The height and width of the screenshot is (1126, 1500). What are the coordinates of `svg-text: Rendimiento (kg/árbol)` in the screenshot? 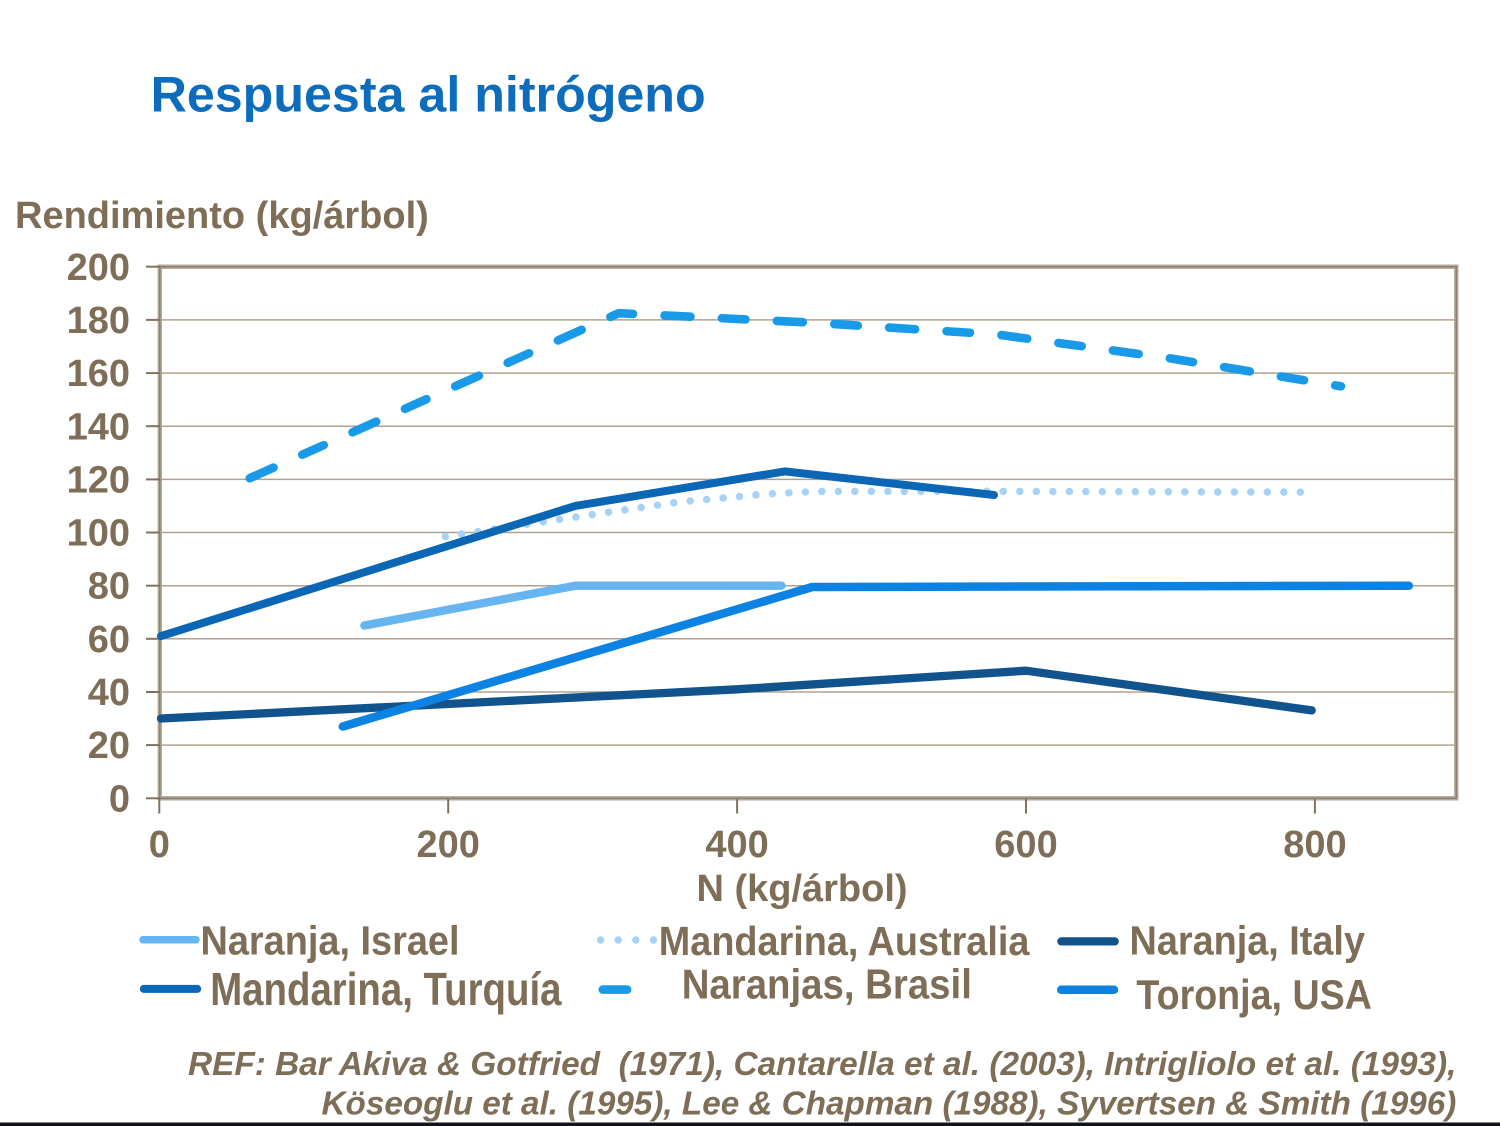 It's located at (222, 216).